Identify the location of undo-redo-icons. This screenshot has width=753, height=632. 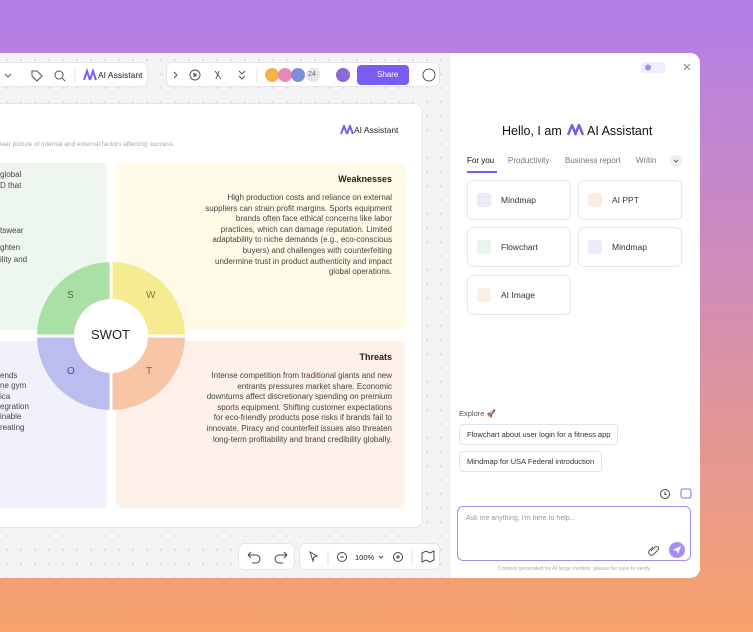
(267, 557).